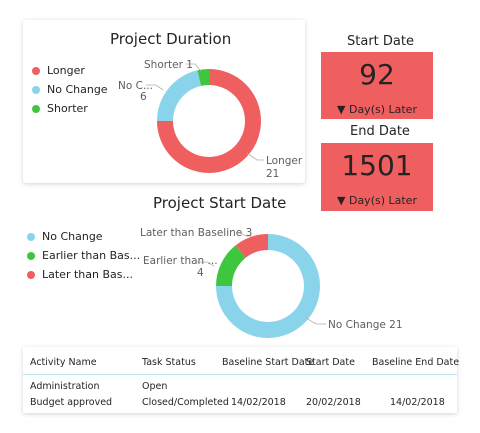 This screenshot has height=433, width=480. Describe the element at coordinates (203, 77) in the screenshot. I see `donut-slice-shorter` at that location.